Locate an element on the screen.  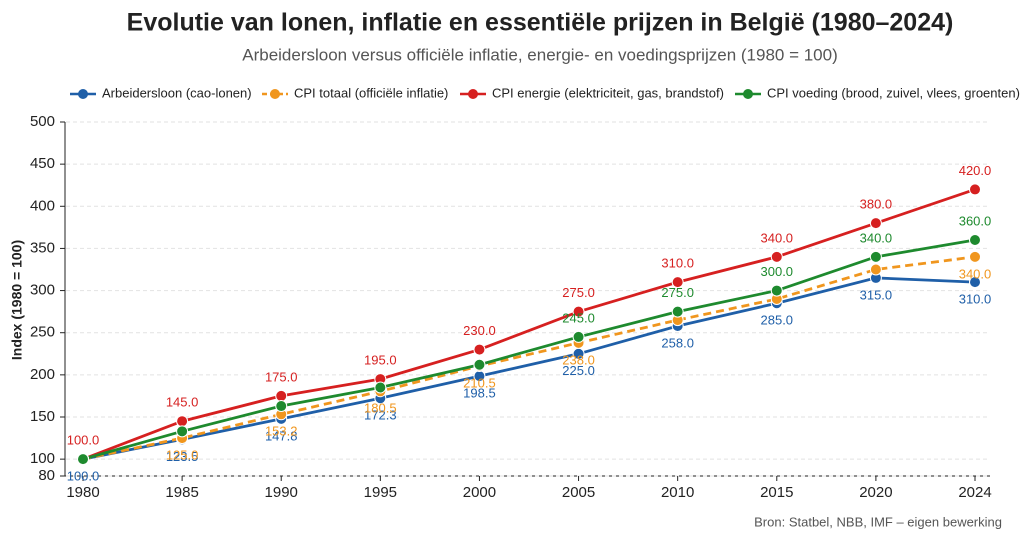
data-label: 258.0 is located at coordinates (677, 342).